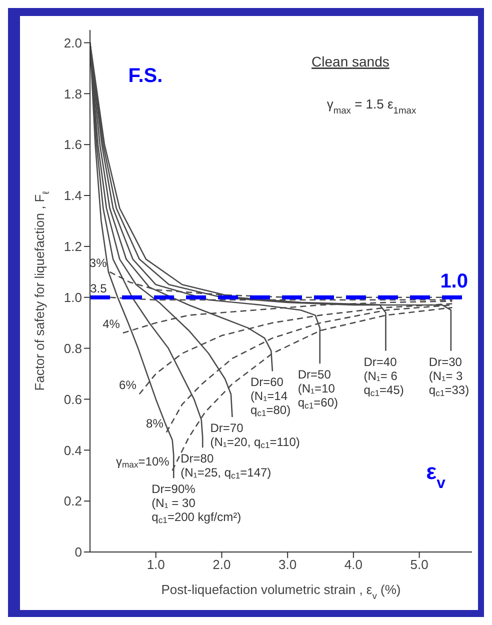 The height and width of the screenshot is (625, 492). I want to click on series-label: Dr=50 (N₁=10 q$_{c1}$=60), so click(318, 389).